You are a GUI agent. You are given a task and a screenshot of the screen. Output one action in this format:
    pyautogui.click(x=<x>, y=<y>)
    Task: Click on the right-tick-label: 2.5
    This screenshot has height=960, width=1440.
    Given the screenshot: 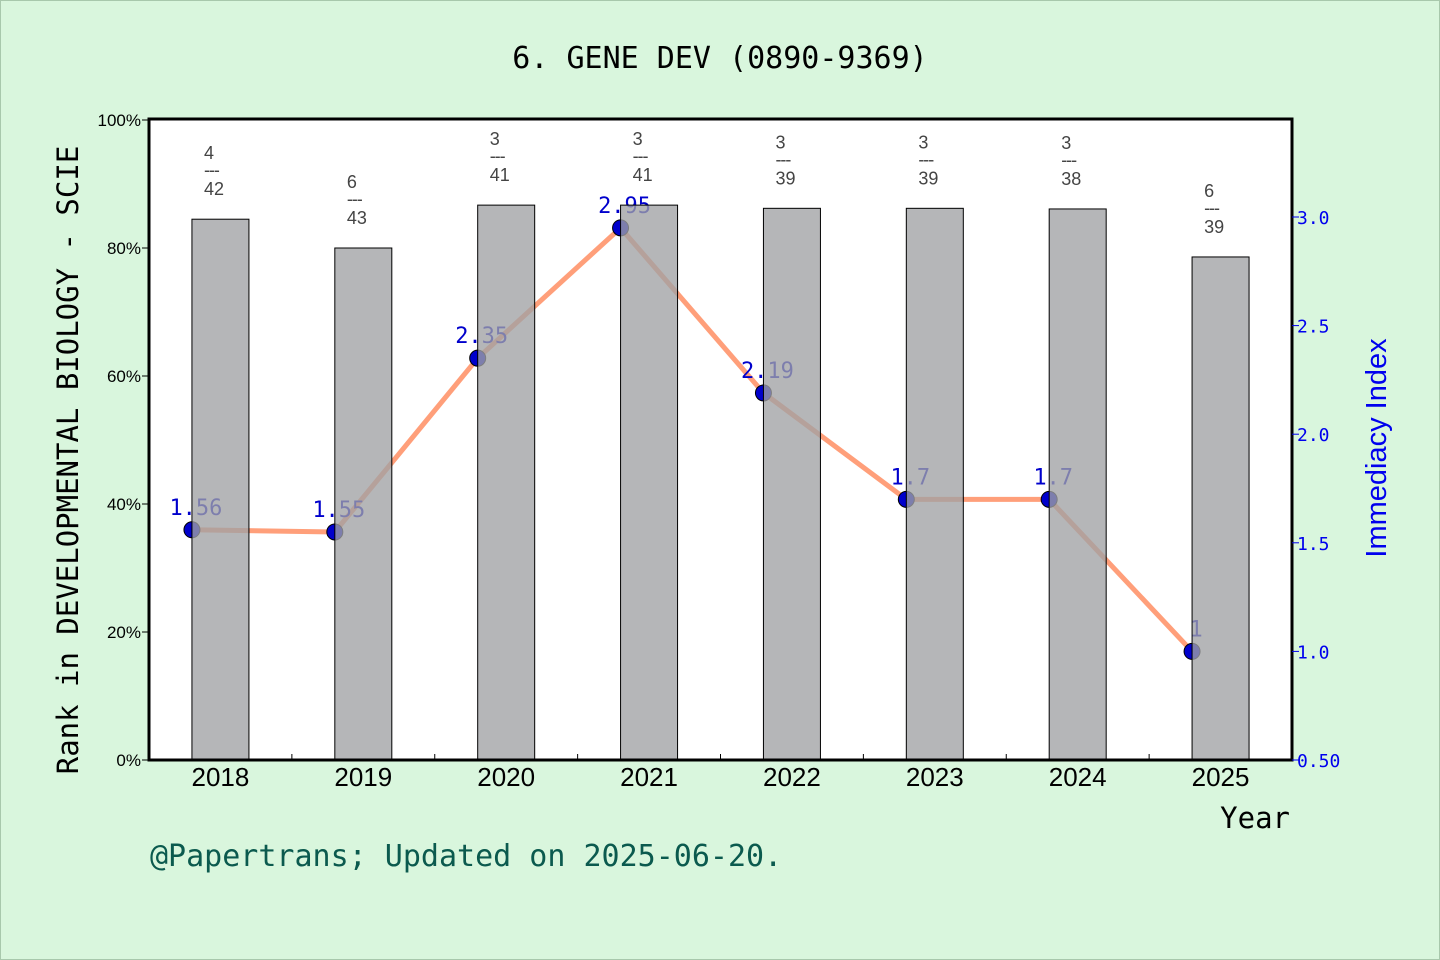 What is the action you would take?
    pyautogui.click(x=1313, y=327)
    